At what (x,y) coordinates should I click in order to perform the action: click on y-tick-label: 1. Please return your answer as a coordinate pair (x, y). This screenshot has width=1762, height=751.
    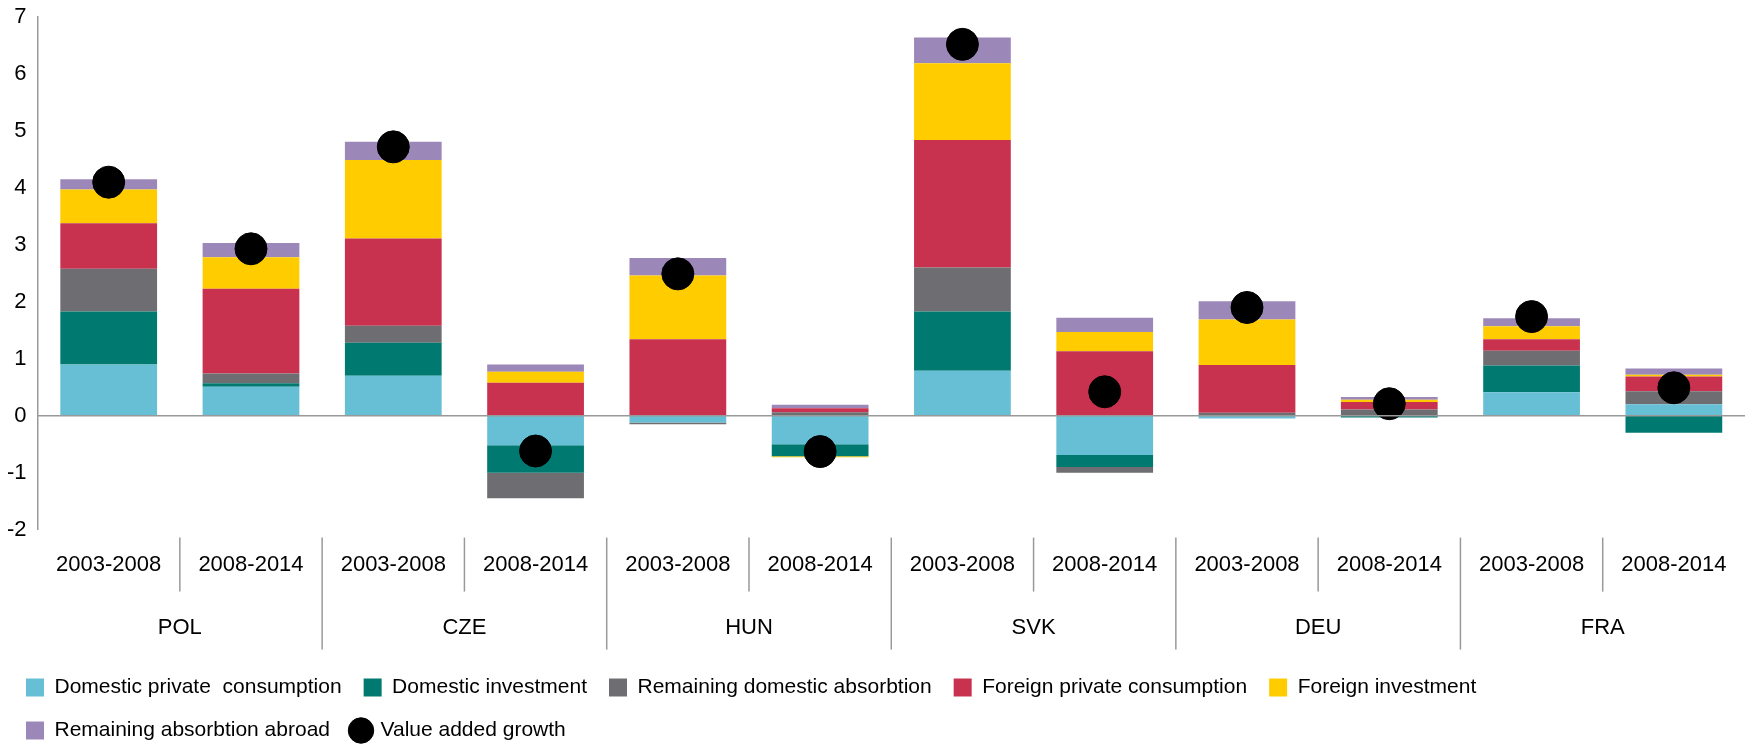
    Looking at the image, I should click on (20, 357).